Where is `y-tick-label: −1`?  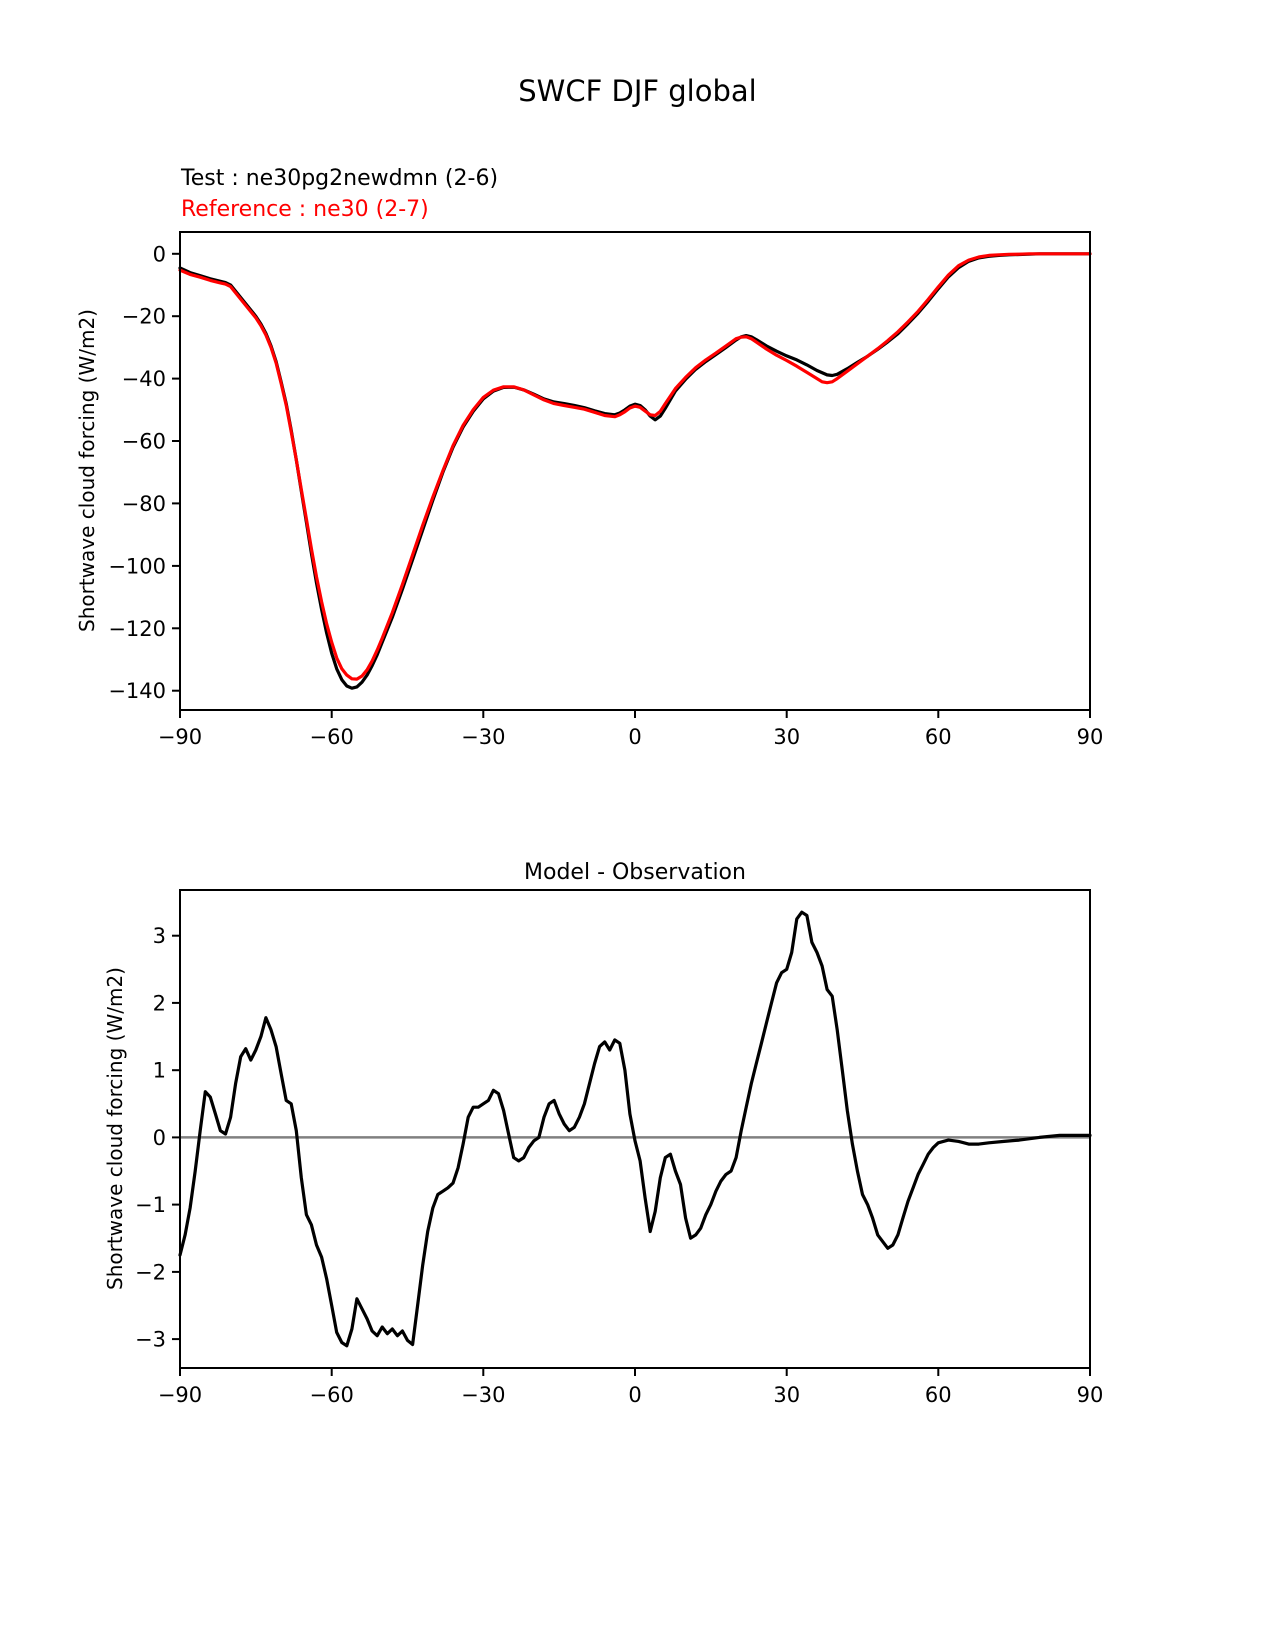
y-tick-label: −1 is located at coordinates (150, 1205).